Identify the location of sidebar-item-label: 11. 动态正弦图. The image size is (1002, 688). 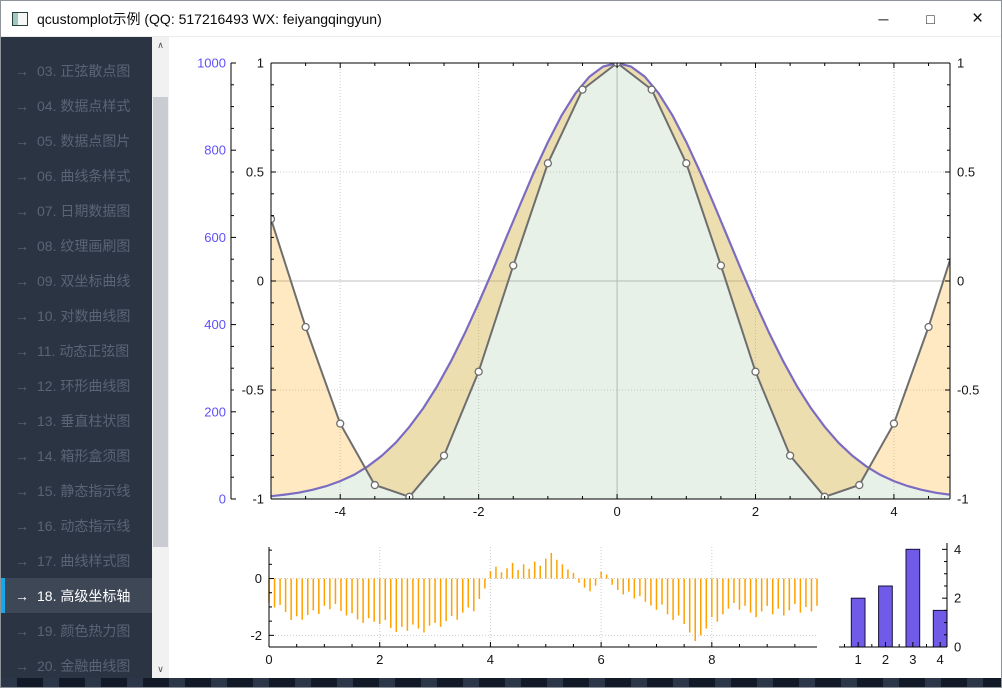
(83, 350).